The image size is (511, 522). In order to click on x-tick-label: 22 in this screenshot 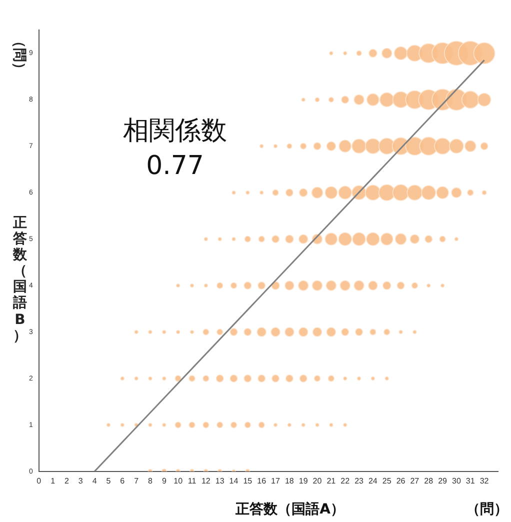, I will do `click(345, 481)`.